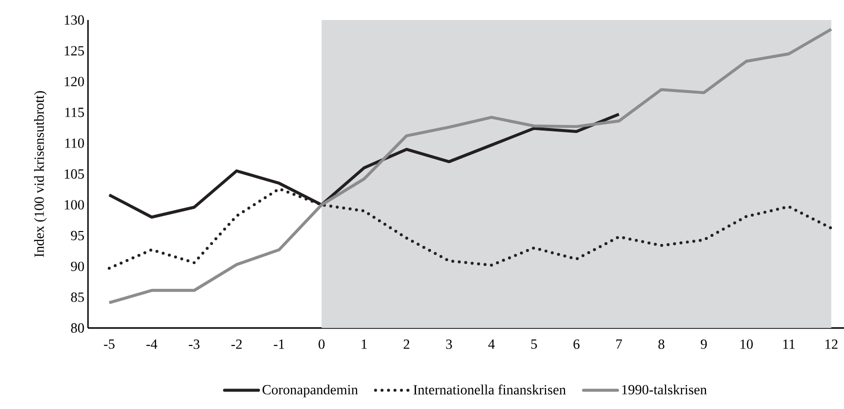 The height and width of the screenshot is (409, 844). What do you see at coordinates (152, 344) in the screenshot?
I see `x-tick-label: -4` at bounding box center [152, 344].